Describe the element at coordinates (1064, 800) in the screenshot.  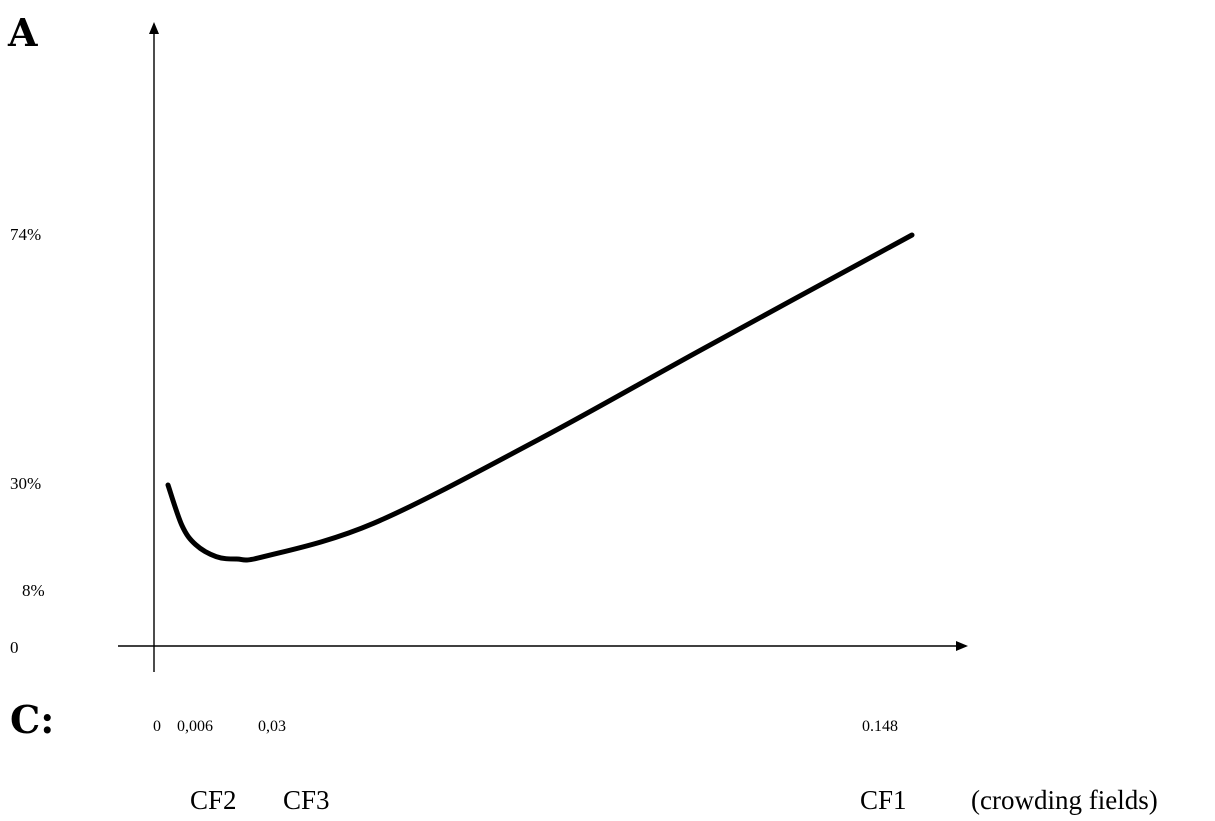
I see `field-label-caption: (crowding fields)` at that location.